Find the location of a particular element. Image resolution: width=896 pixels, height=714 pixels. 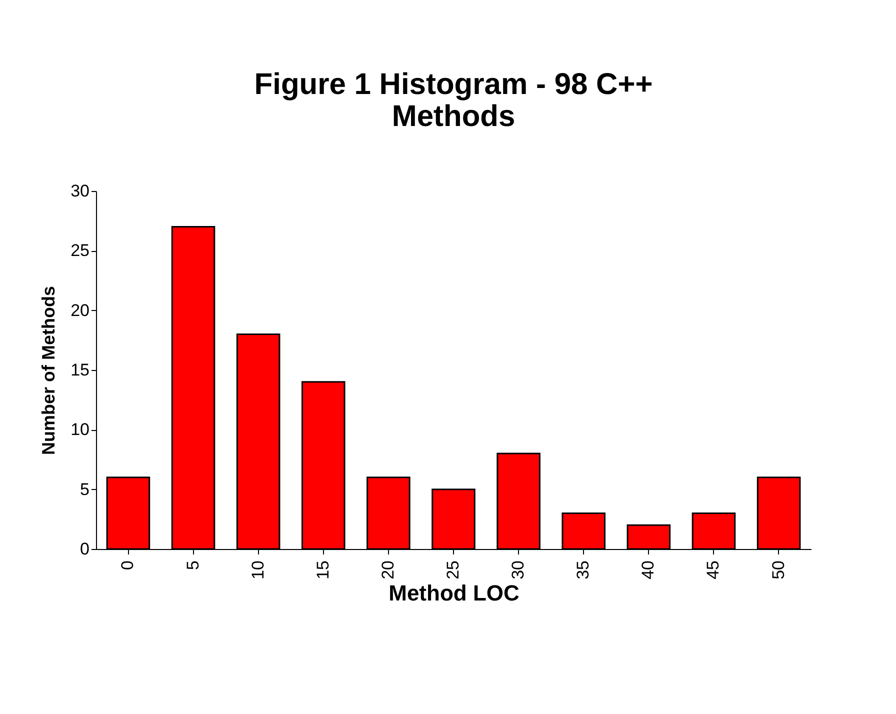

x-tick-label: 45 is located at coordinates (713, 570).